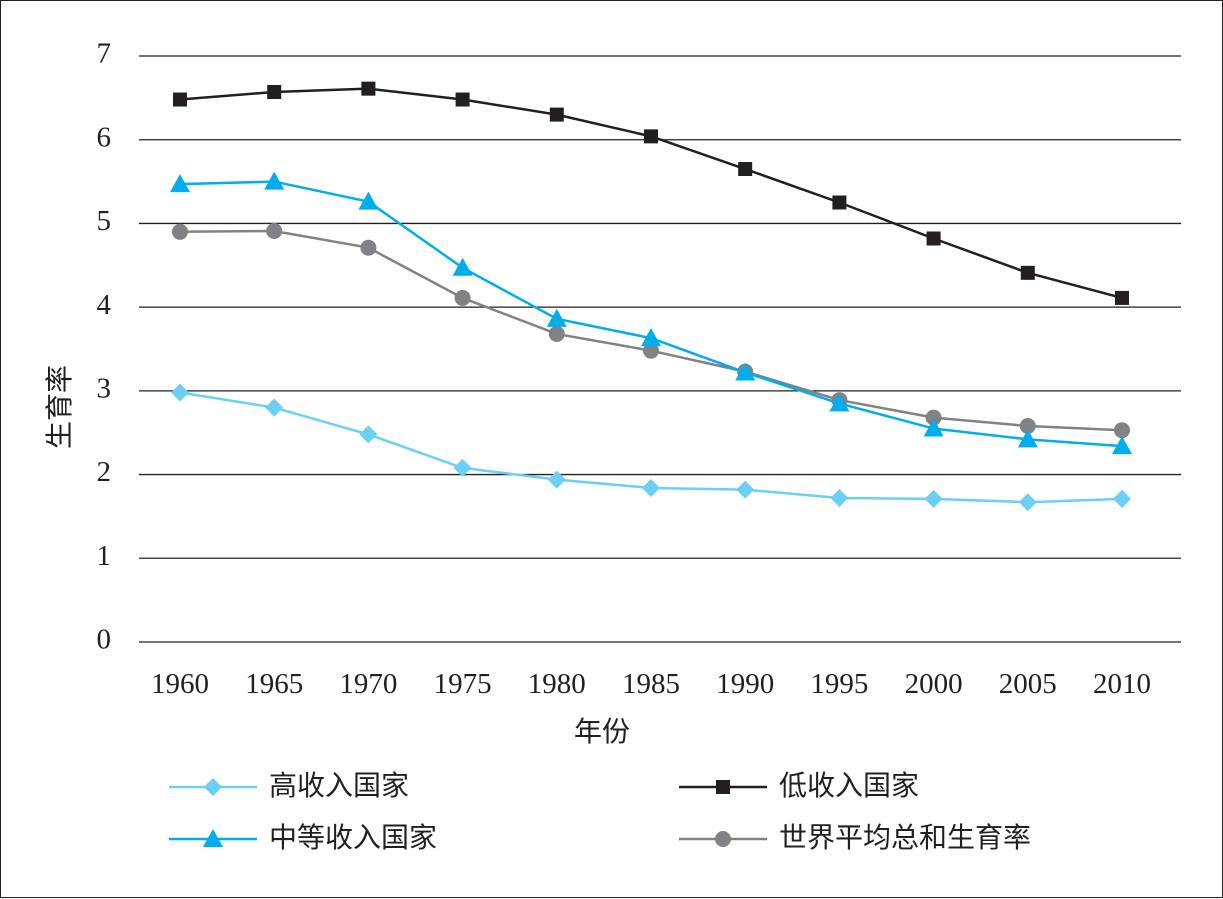 This screenshot has width=1223, height=899. I want to click on x-axis-title: 年份, so click(602, 731).